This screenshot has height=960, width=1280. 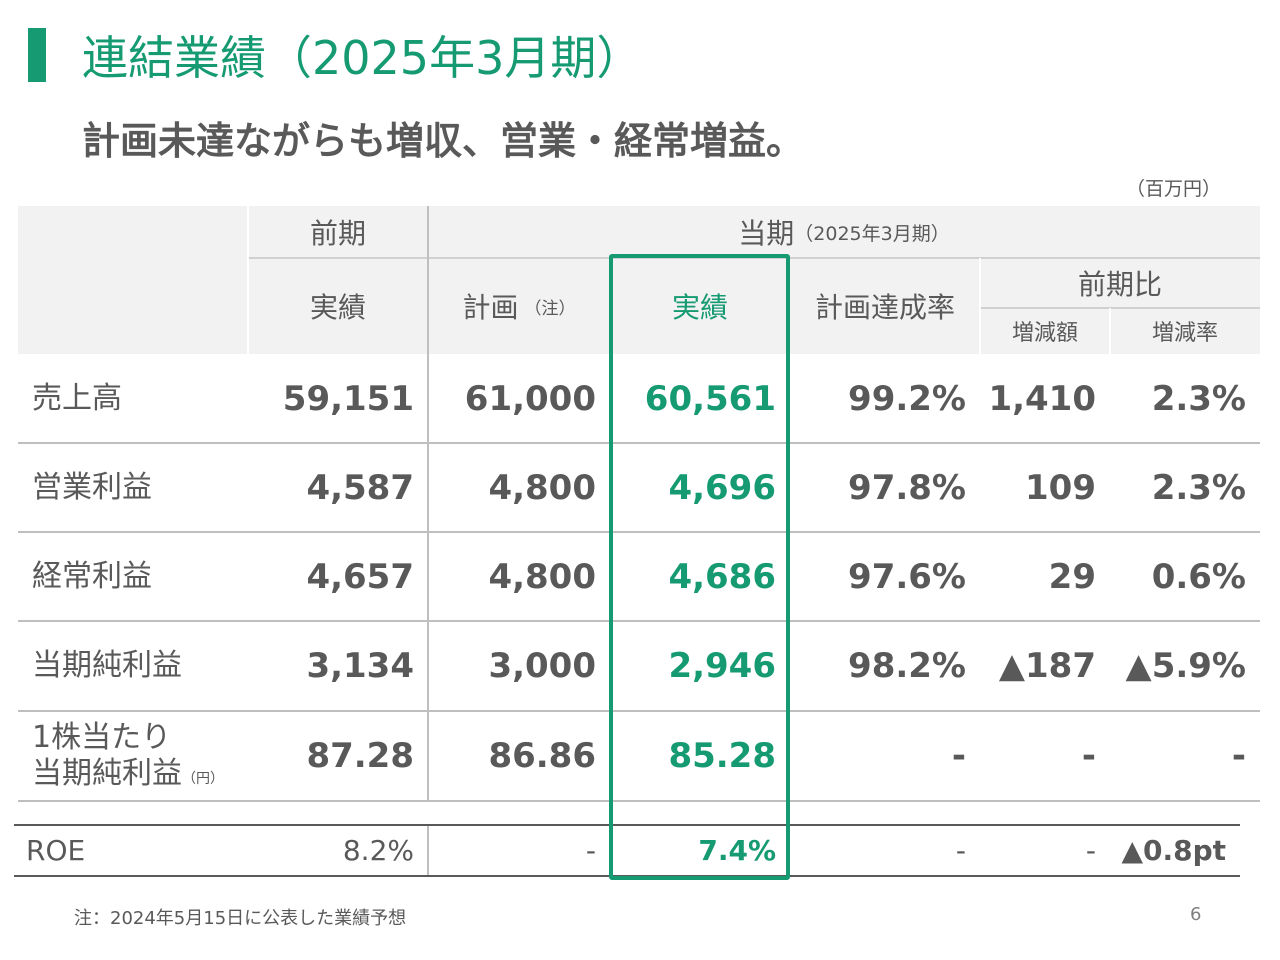 I want to click on header-change-rate-text: 増減率, so click(x=1184, y=333).